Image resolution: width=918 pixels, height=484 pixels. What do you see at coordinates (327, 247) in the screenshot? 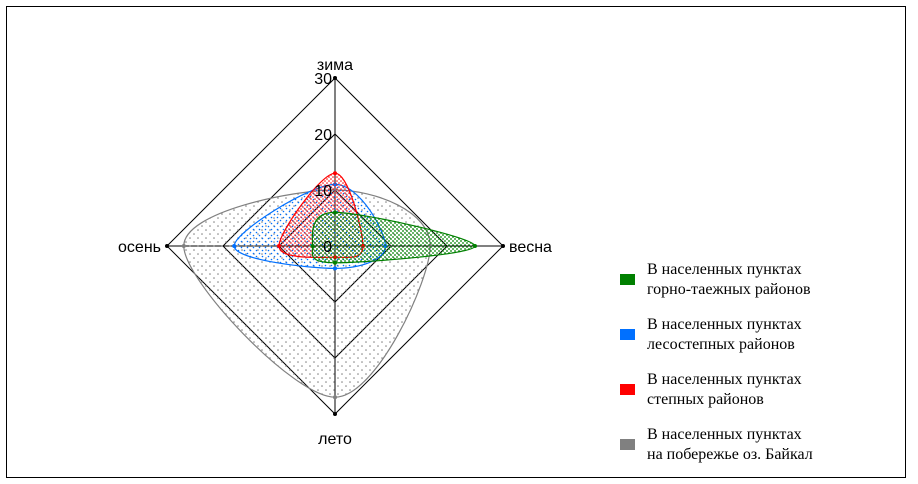
I see `tick-label: 0` at bounding box center [327, 247].